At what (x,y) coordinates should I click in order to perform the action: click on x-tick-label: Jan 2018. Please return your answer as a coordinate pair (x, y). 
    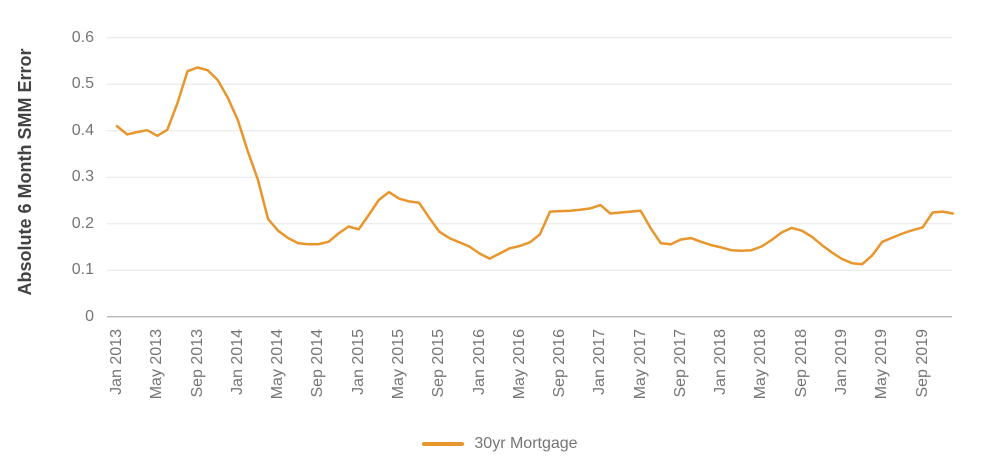
    Looking at the image, I should click on (721, 362).